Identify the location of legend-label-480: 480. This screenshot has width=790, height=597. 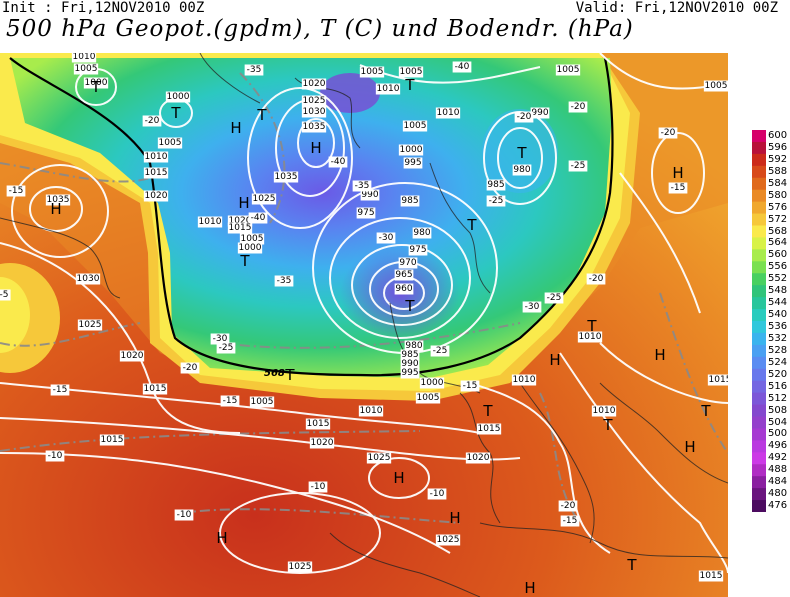
(778, 494).